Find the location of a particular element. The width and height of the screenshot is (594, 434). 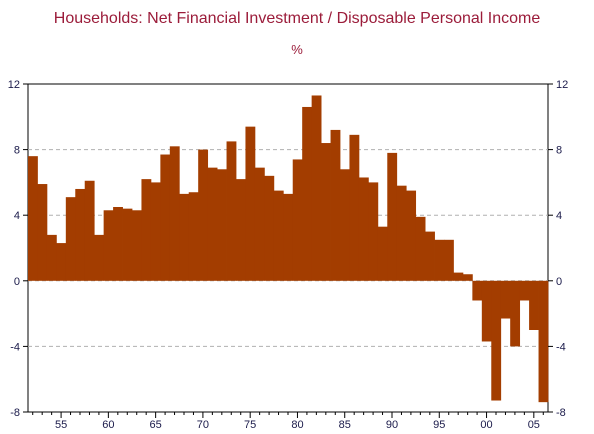

x-tick-label: 75 is located at coordinates (250, 425).